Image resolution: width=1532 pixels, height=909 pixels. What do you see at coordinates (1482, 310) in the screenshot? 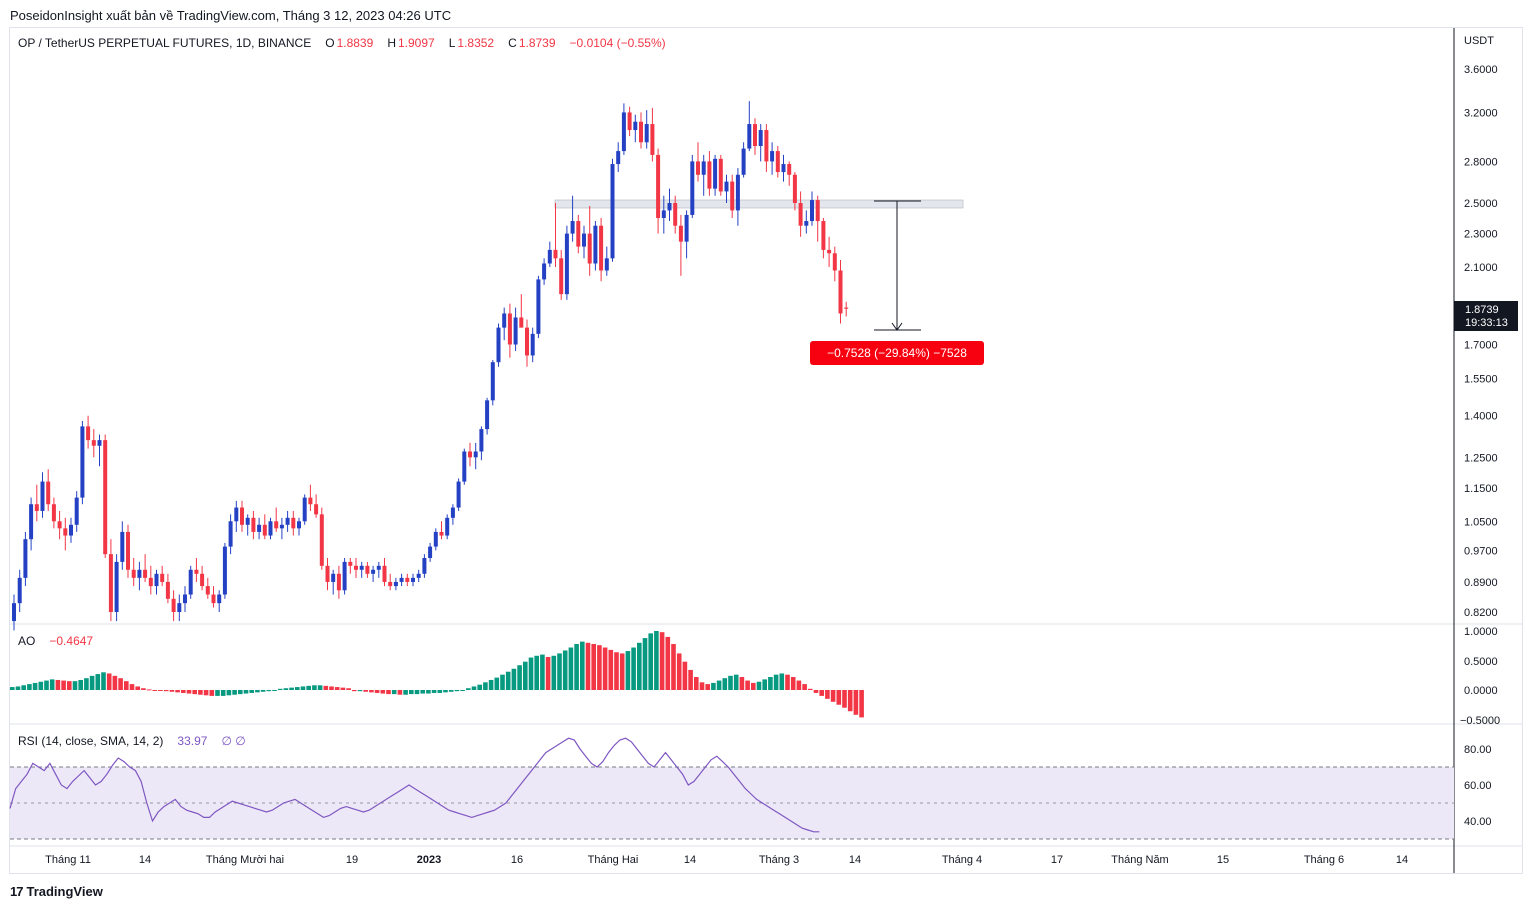
I see `last-price-value: 1.8739` at bounding box center [1482, 310].